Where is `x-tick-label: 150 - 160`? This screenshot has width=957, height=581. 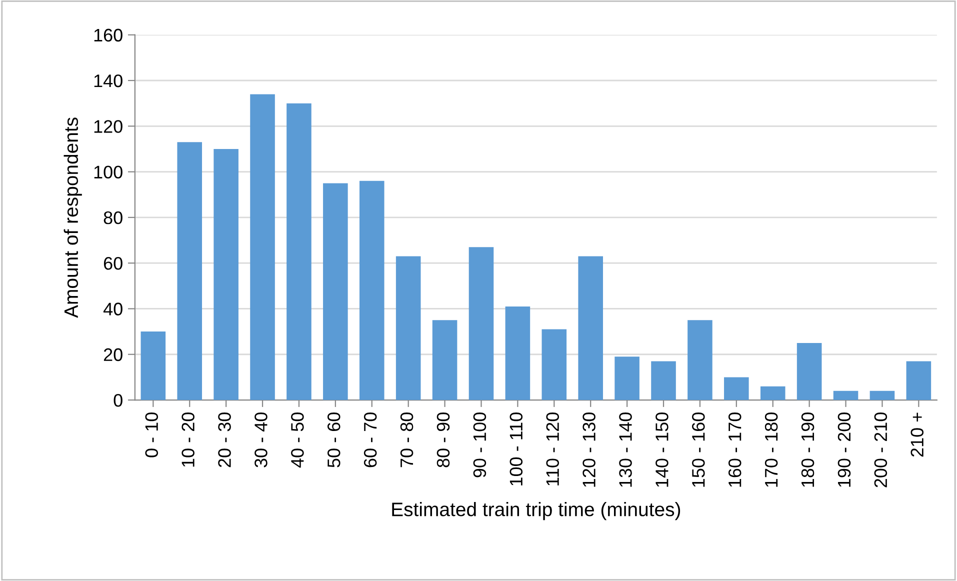
x-tick-label: 150 - 160 is located at coordinates (698, 449).